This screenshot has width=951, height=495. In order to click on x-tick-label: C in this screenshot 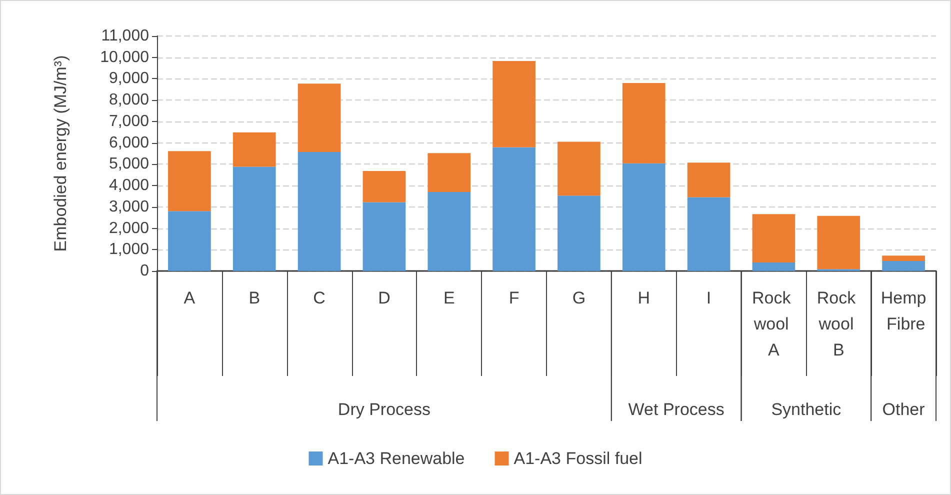, I will do `click(319, 298)`.